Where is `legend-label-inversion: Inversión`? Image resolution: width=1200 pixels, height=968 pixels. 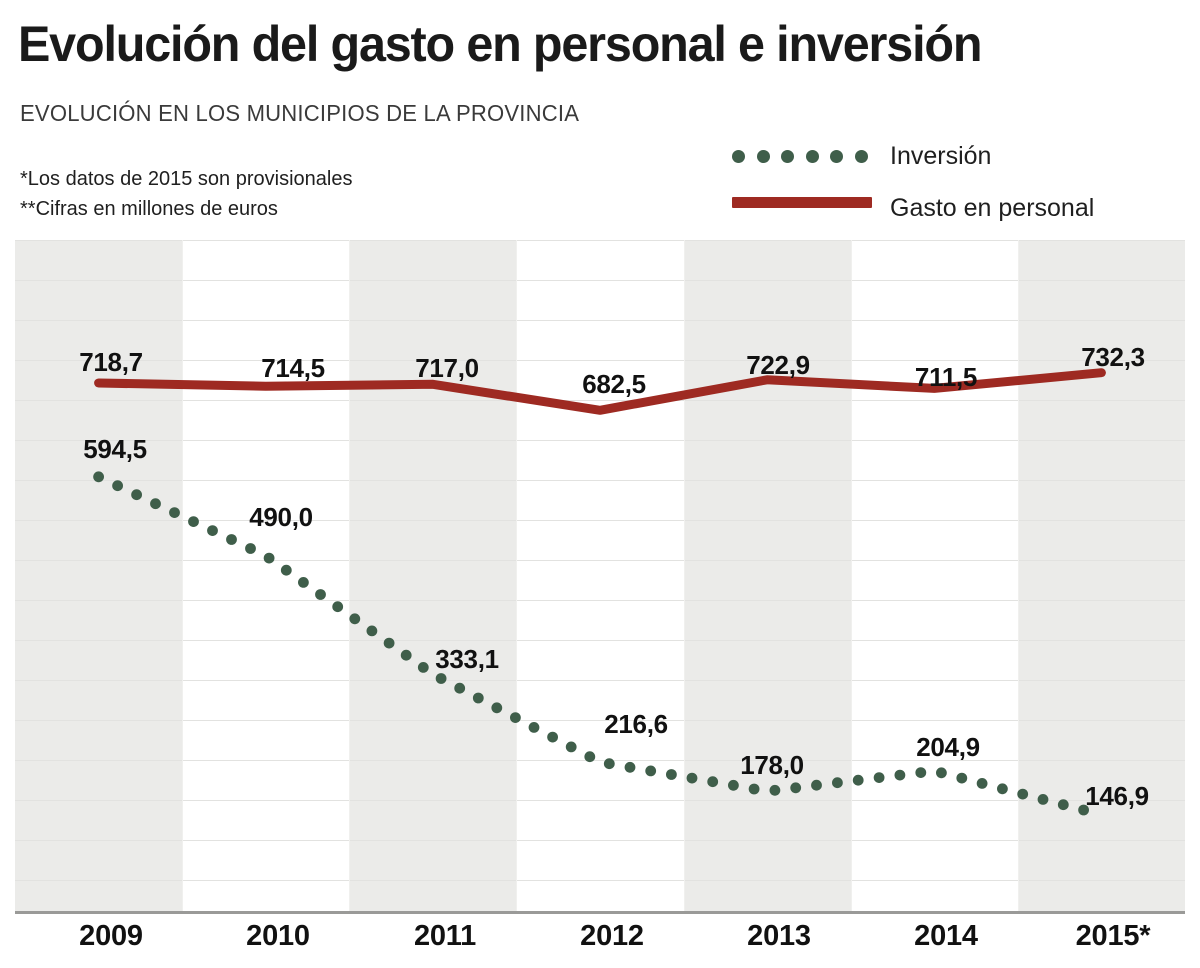 legend-label-inversion: Inversión is located at coordinates (941, 155).